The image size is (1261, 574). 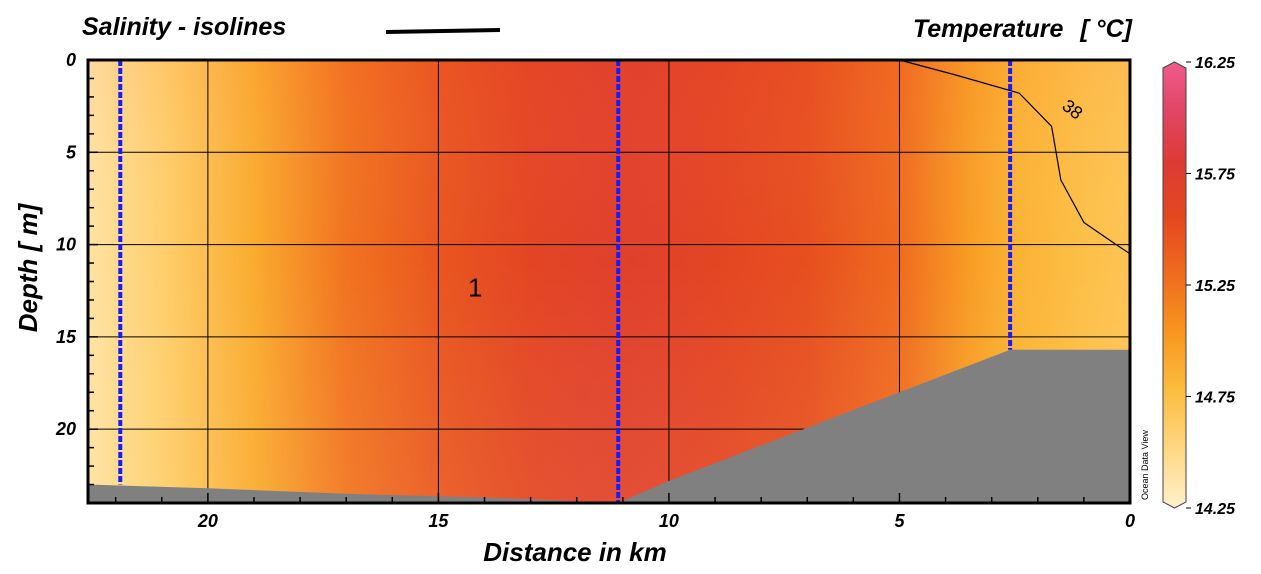 I want to click on annotation-label: 1, so click(x=475, y=287).